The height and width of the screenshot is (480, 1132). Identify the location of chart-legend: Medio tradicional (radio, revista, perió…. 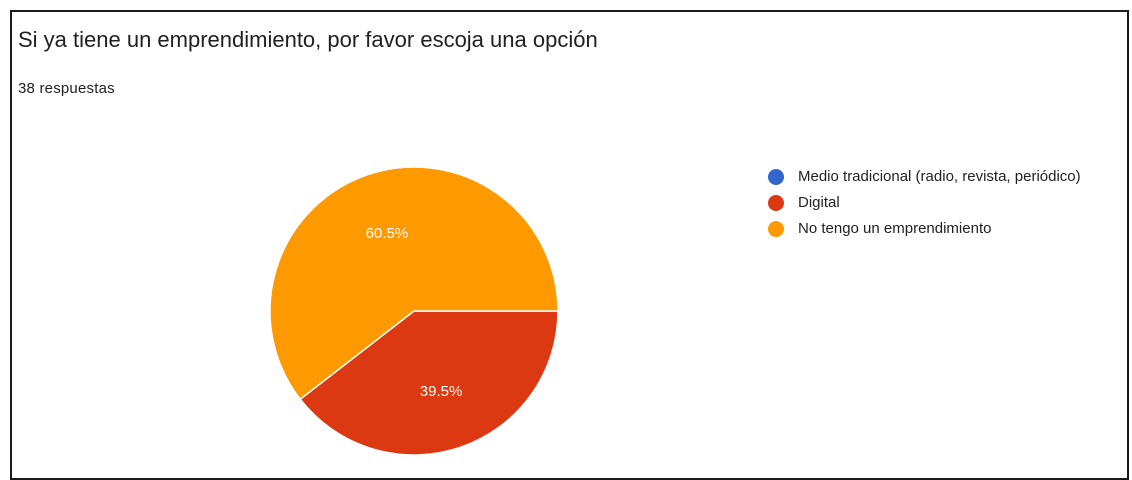
(931, 203).